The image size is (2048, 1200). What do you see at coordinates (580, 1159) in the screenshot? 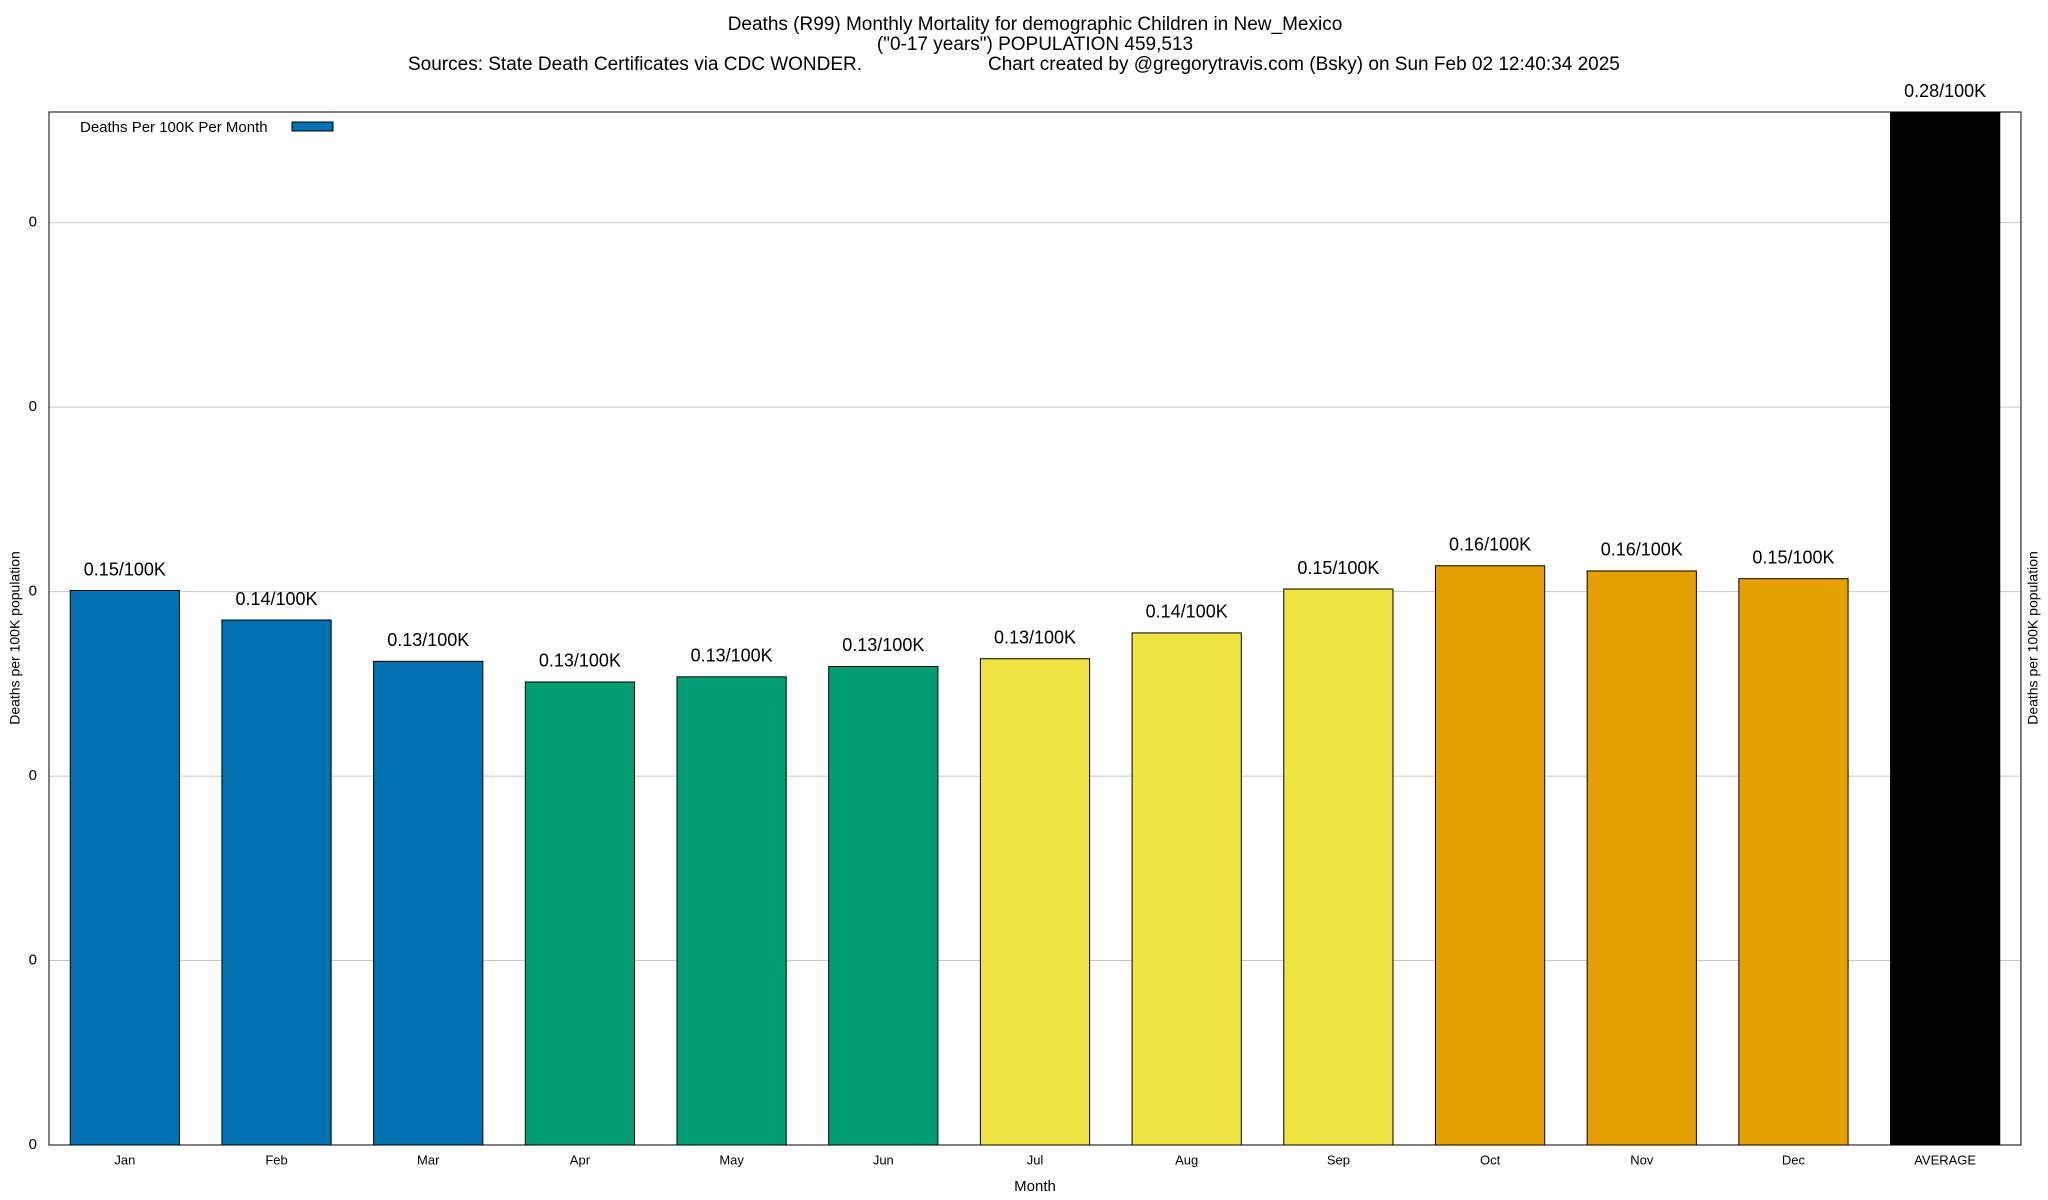
I see `x-tick-label: Apr` at bounding box center [580, 1159].